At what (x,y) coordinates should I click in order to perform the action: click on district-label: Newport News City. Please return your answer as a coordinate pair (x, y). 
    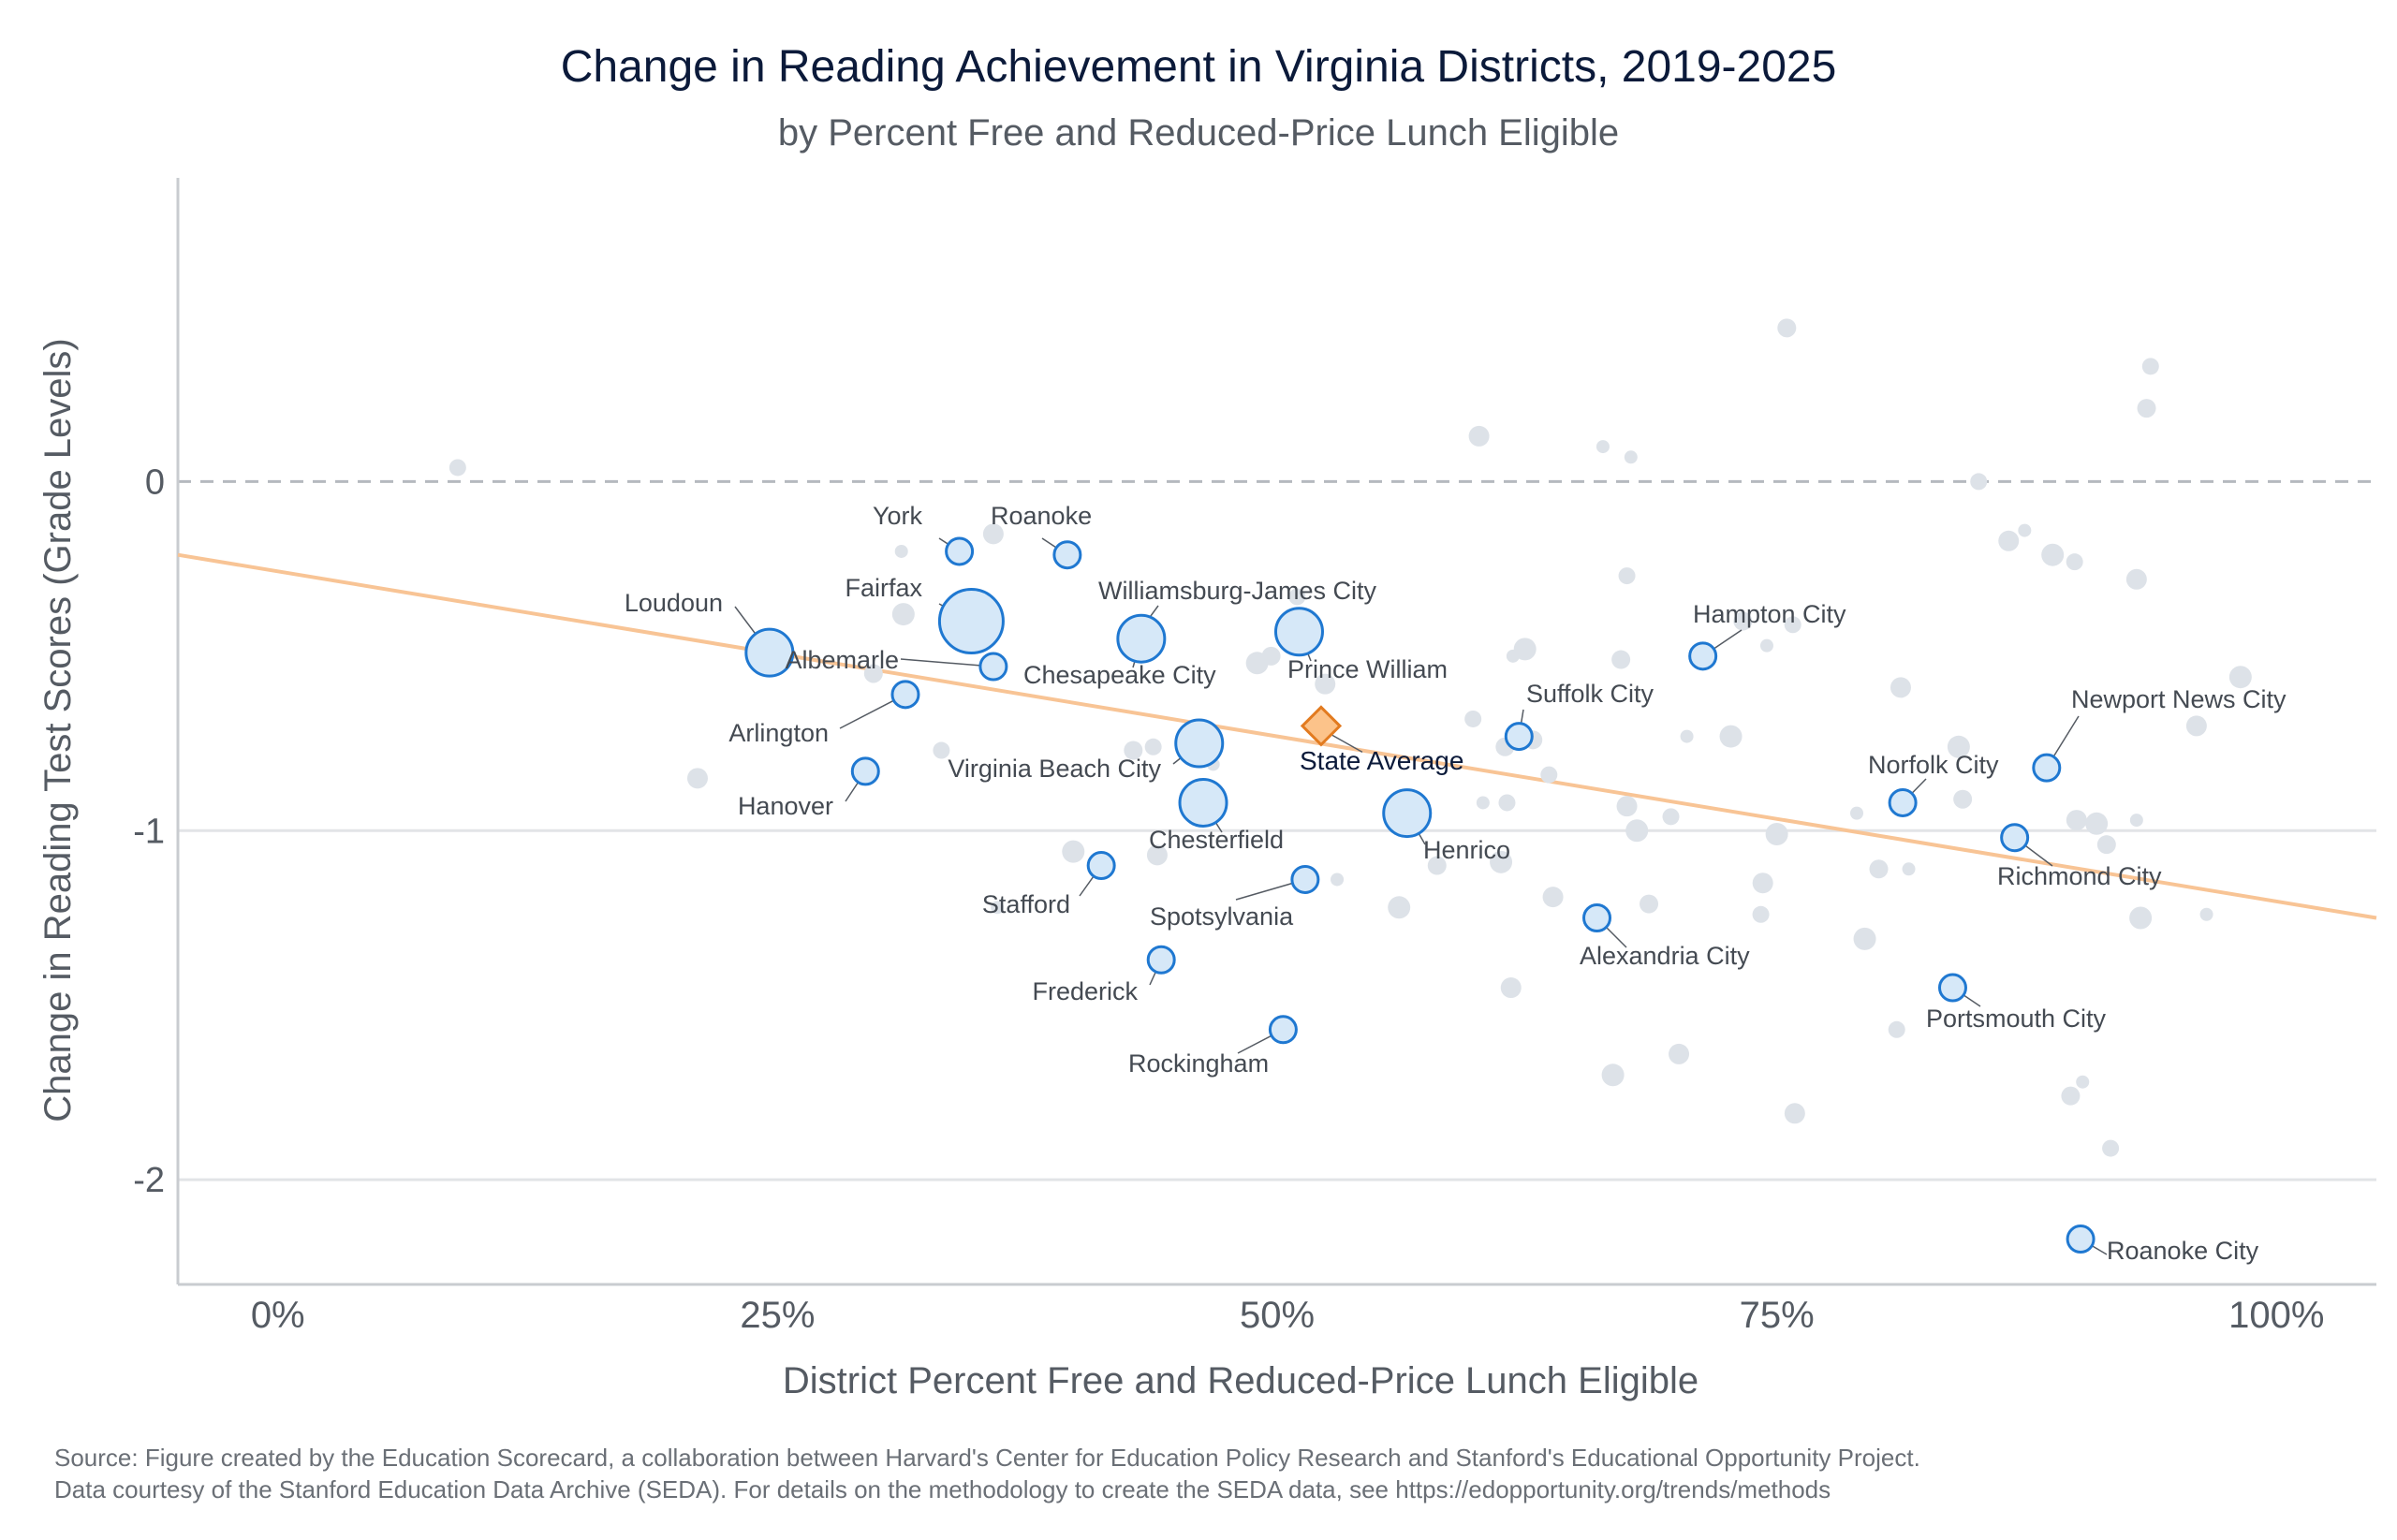
    Looking at the image, I should click on (2179, 699).